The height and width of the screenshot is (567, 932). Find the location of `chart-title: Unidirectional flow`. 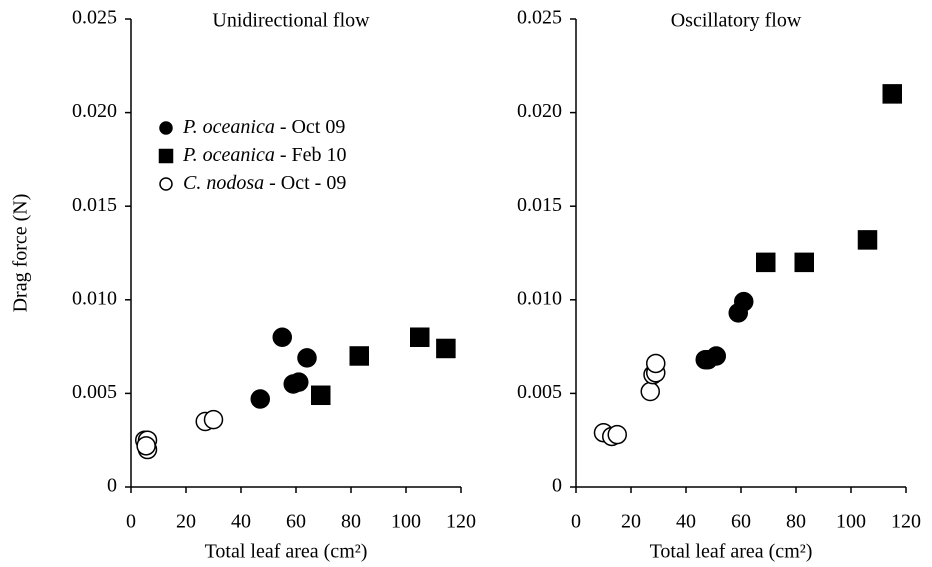

chart-title: Unidirectional flow is located at coordinates (291, 21).